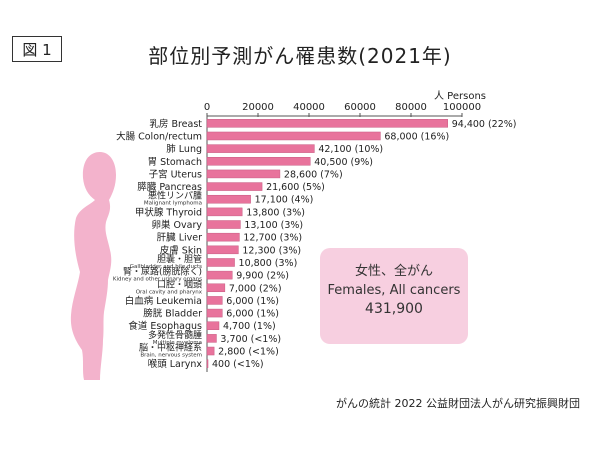  What do you see at coordinates (175, 364) in the screenshot?
I see `category-label: 喉頭 Larynx` at bounding box center [175, 364].